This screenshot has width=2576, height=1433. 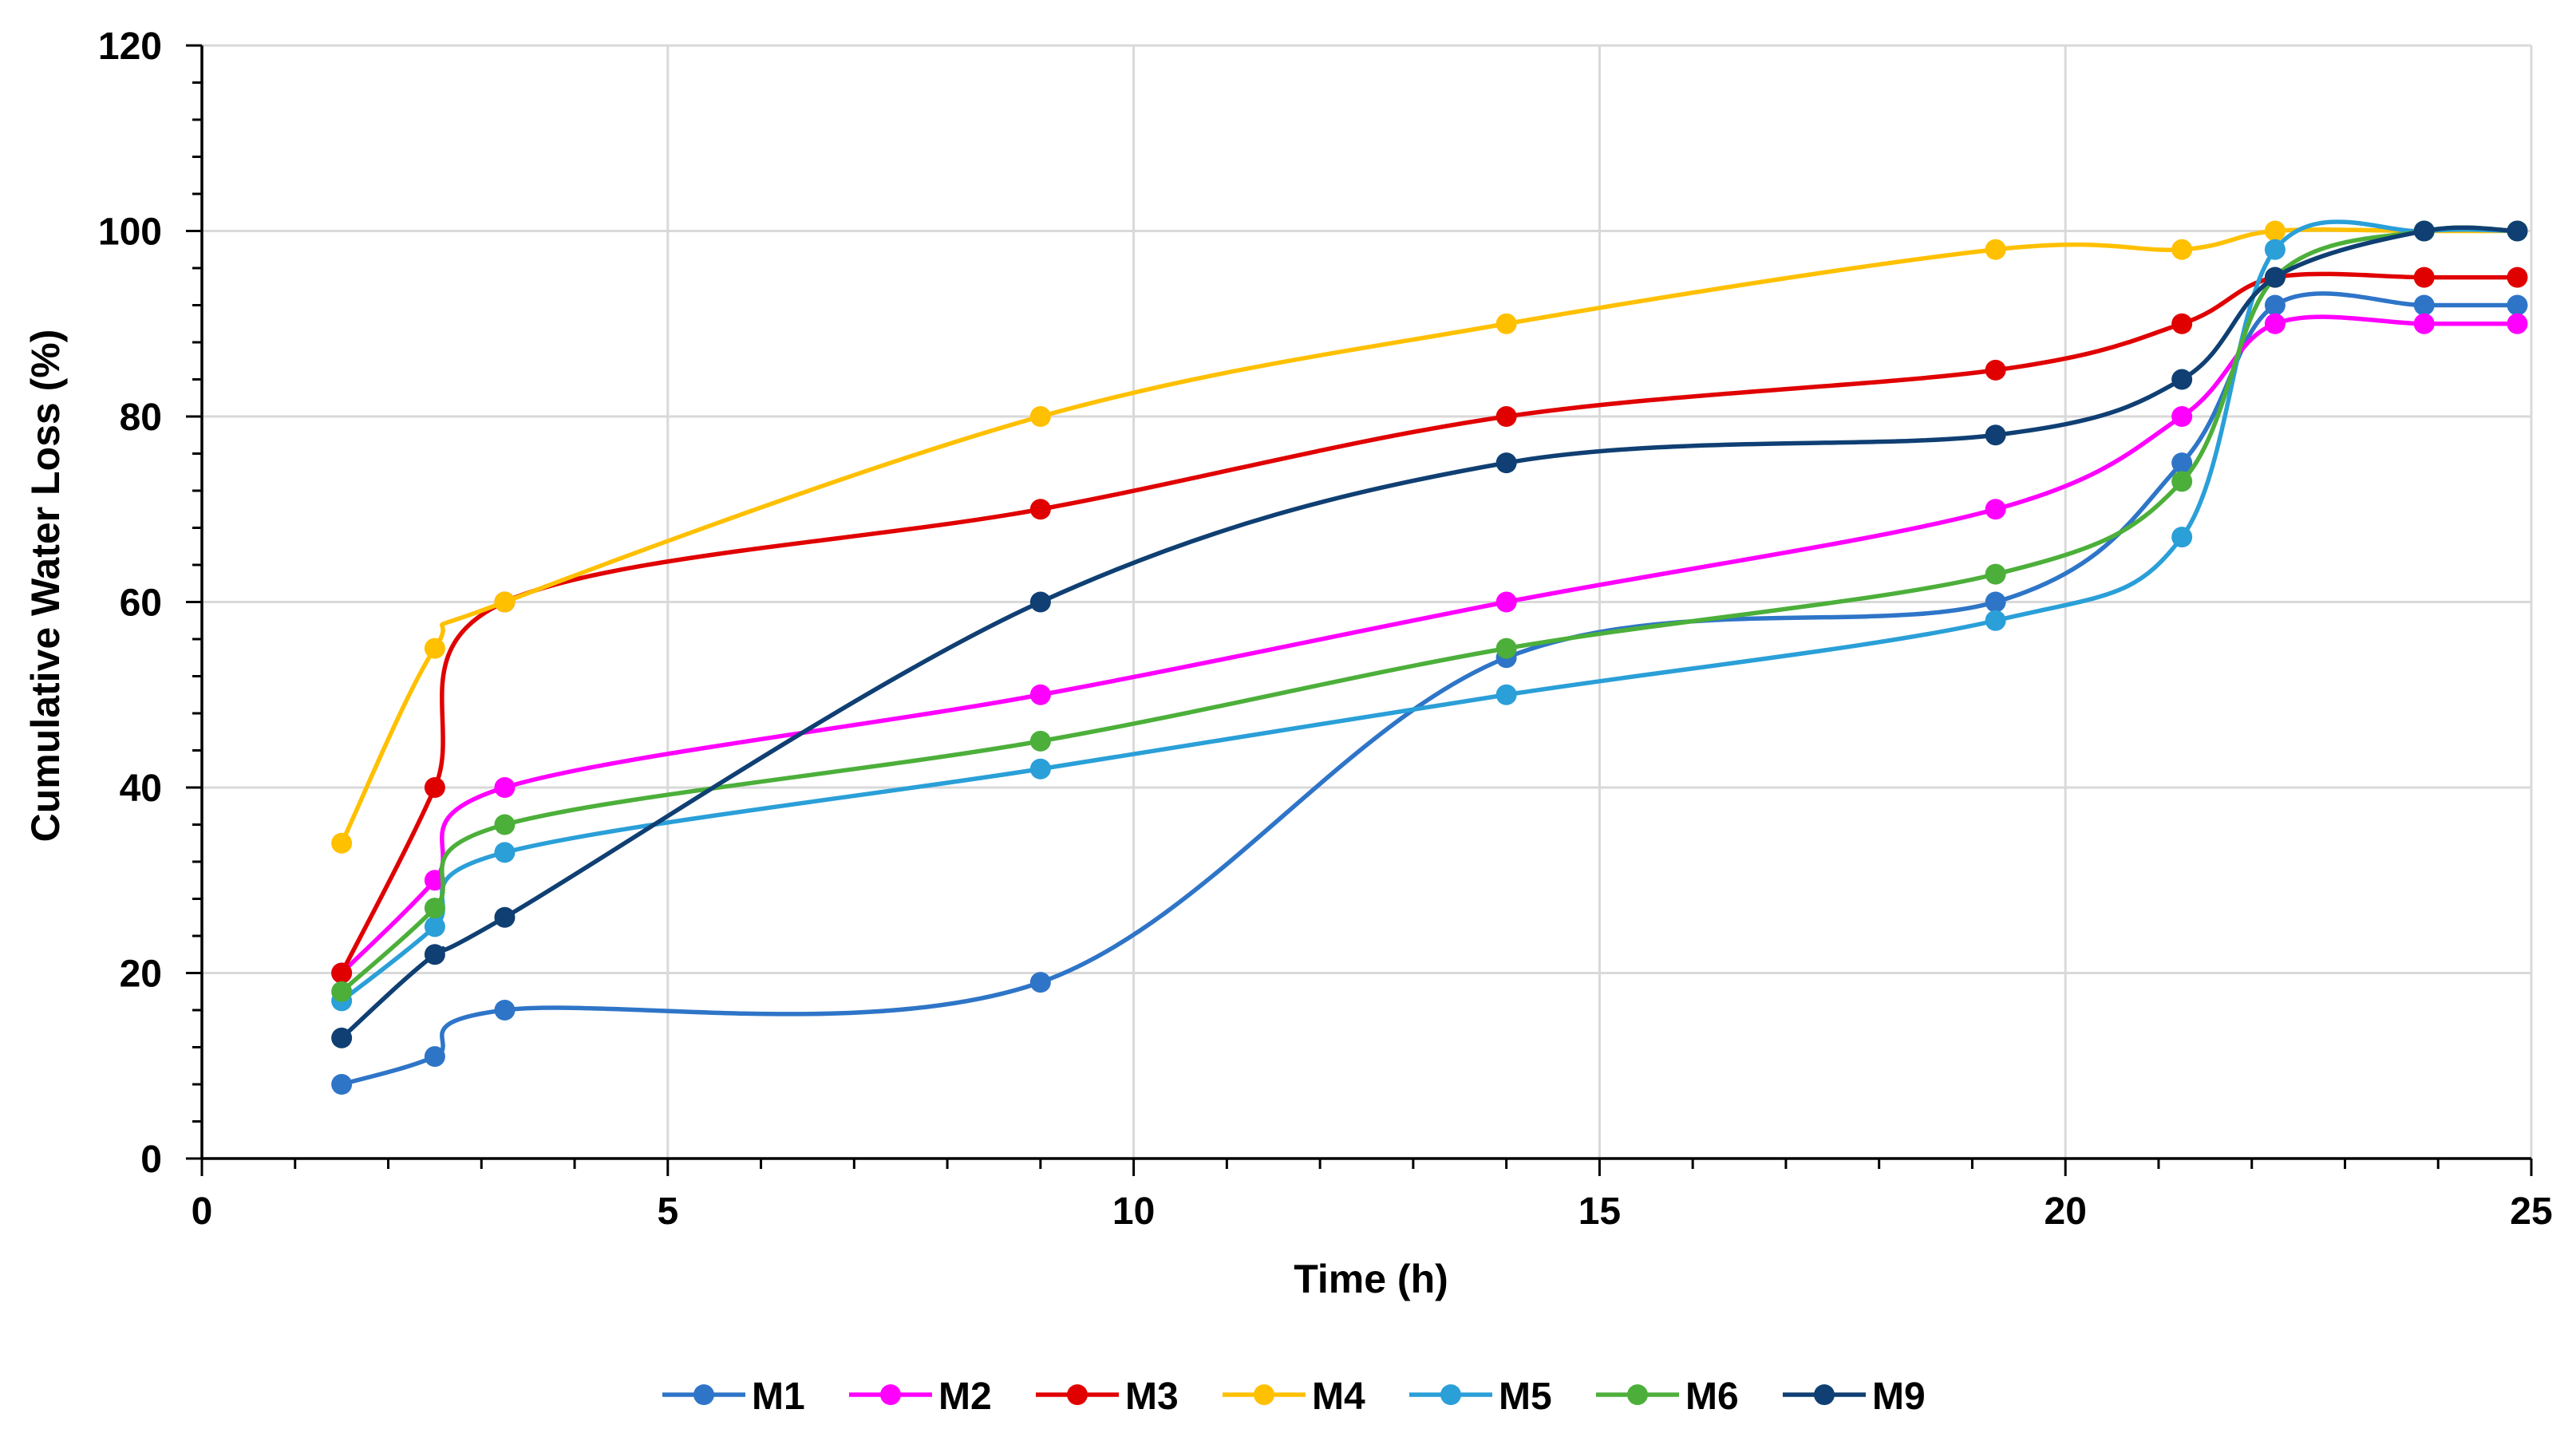 What do you see at coordinates (141, 975) in the screenshot?
I see `y-tick-label: 20` at bounding box center [141, 975].